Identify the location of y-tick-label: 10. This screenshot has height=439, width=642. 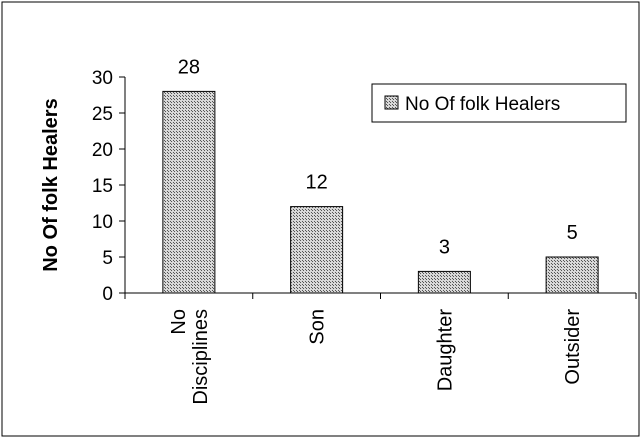
(102, 222).